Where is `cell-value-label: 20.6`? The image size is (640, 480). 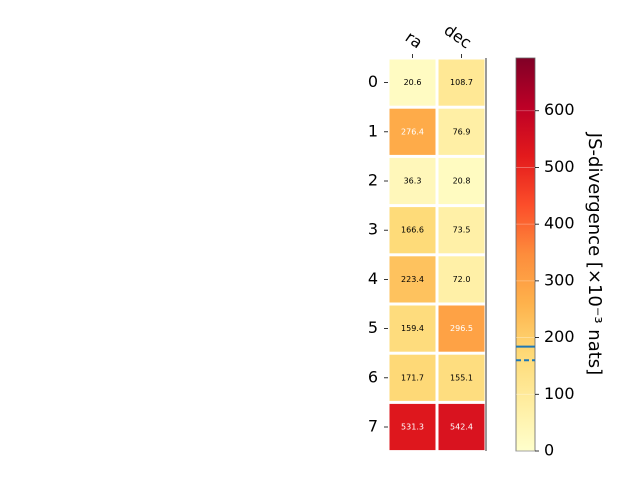 cell-value-label: 20.6 is located at coordinates (413, 82).